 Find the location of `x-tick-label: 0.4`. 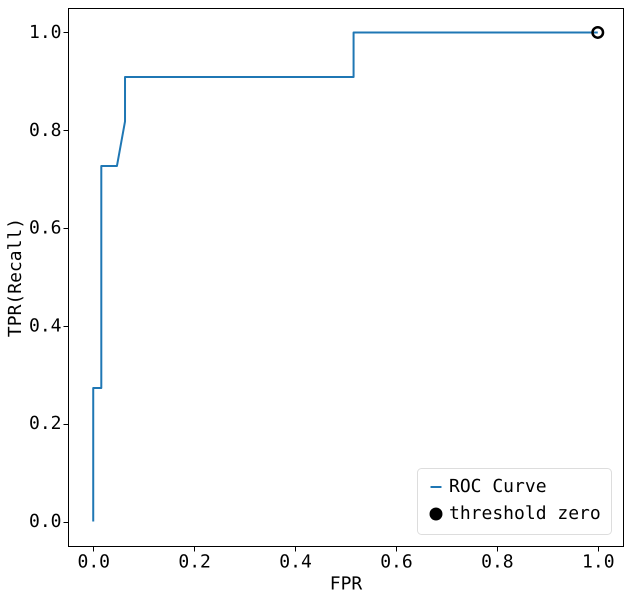

x-tick-label: 0.4 is located at coordinates (295, 562).